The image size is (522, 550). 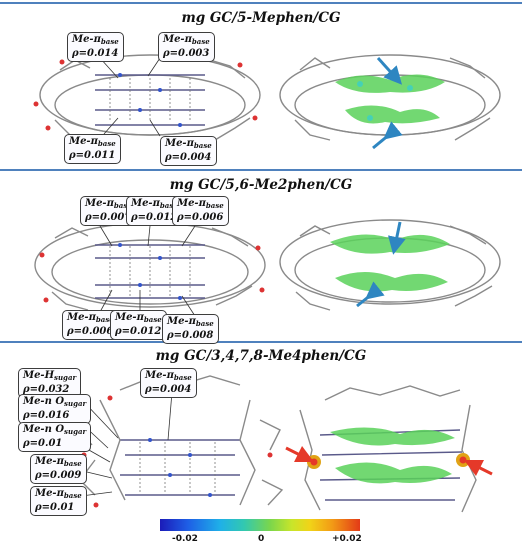 What do you see at coordinates (95, 47) in the screenshot?
I see `interaction-label: Me-πbase ρ=0.014` at bounding box center [95, 47].